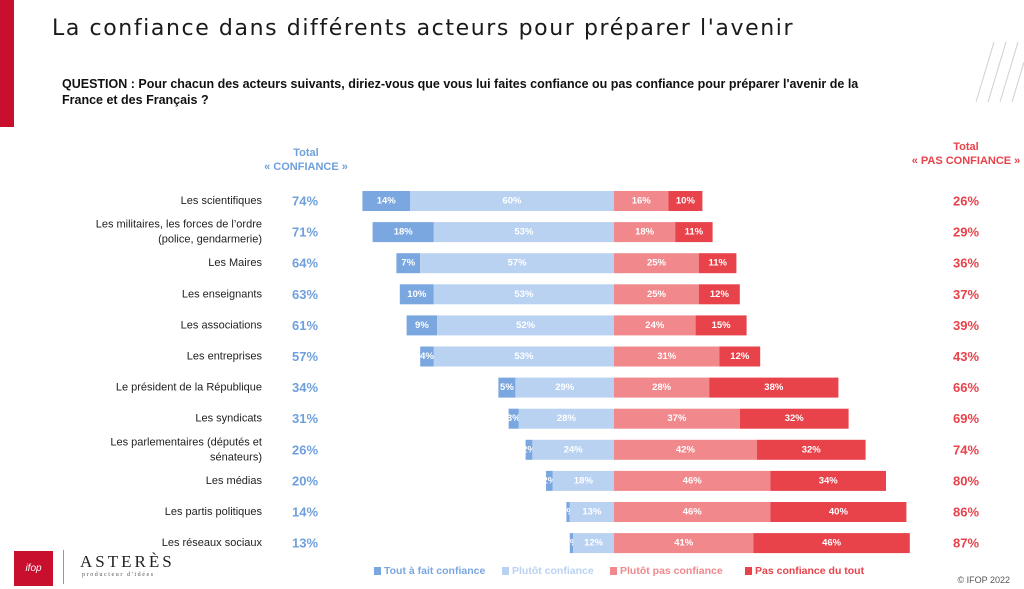 The image size is (1024, 589). Describe the element at coordinates (222, 325) in the screenshot. I see `category-label: Les associations` at that location.